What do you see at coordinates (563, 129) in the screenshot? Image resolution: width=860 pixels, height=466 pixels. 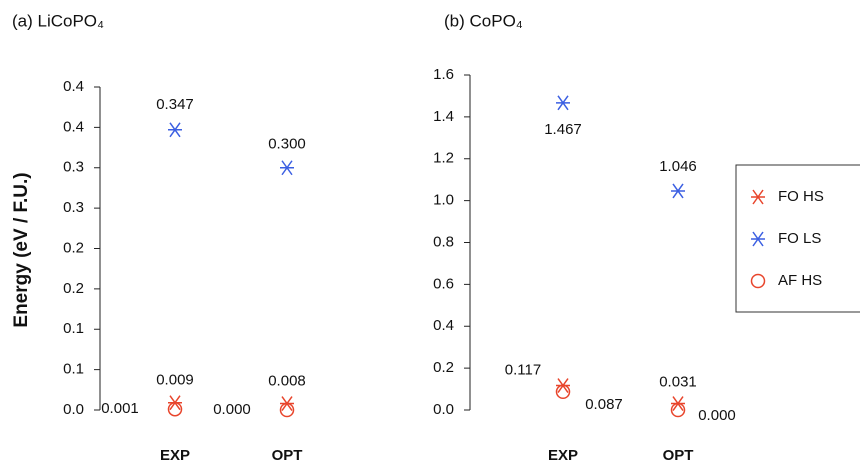 I see `data-label: 1.467` at bounding box center [563, 129].